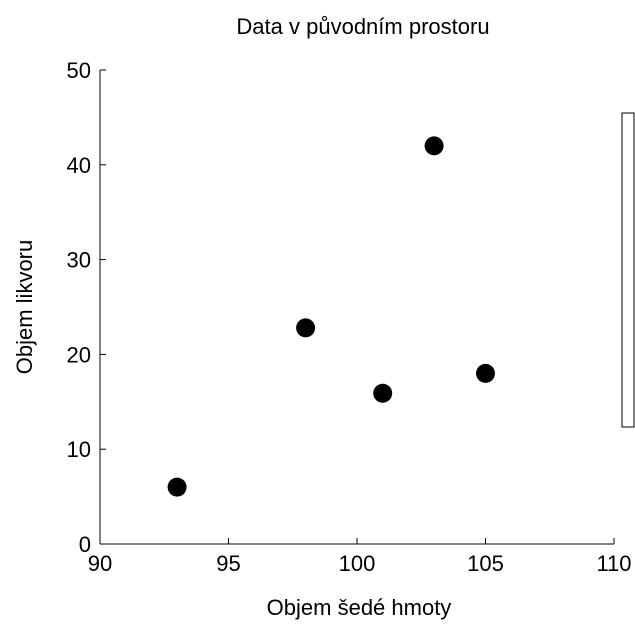  I want to click on y-tick-label: 20, so click(79, 354).